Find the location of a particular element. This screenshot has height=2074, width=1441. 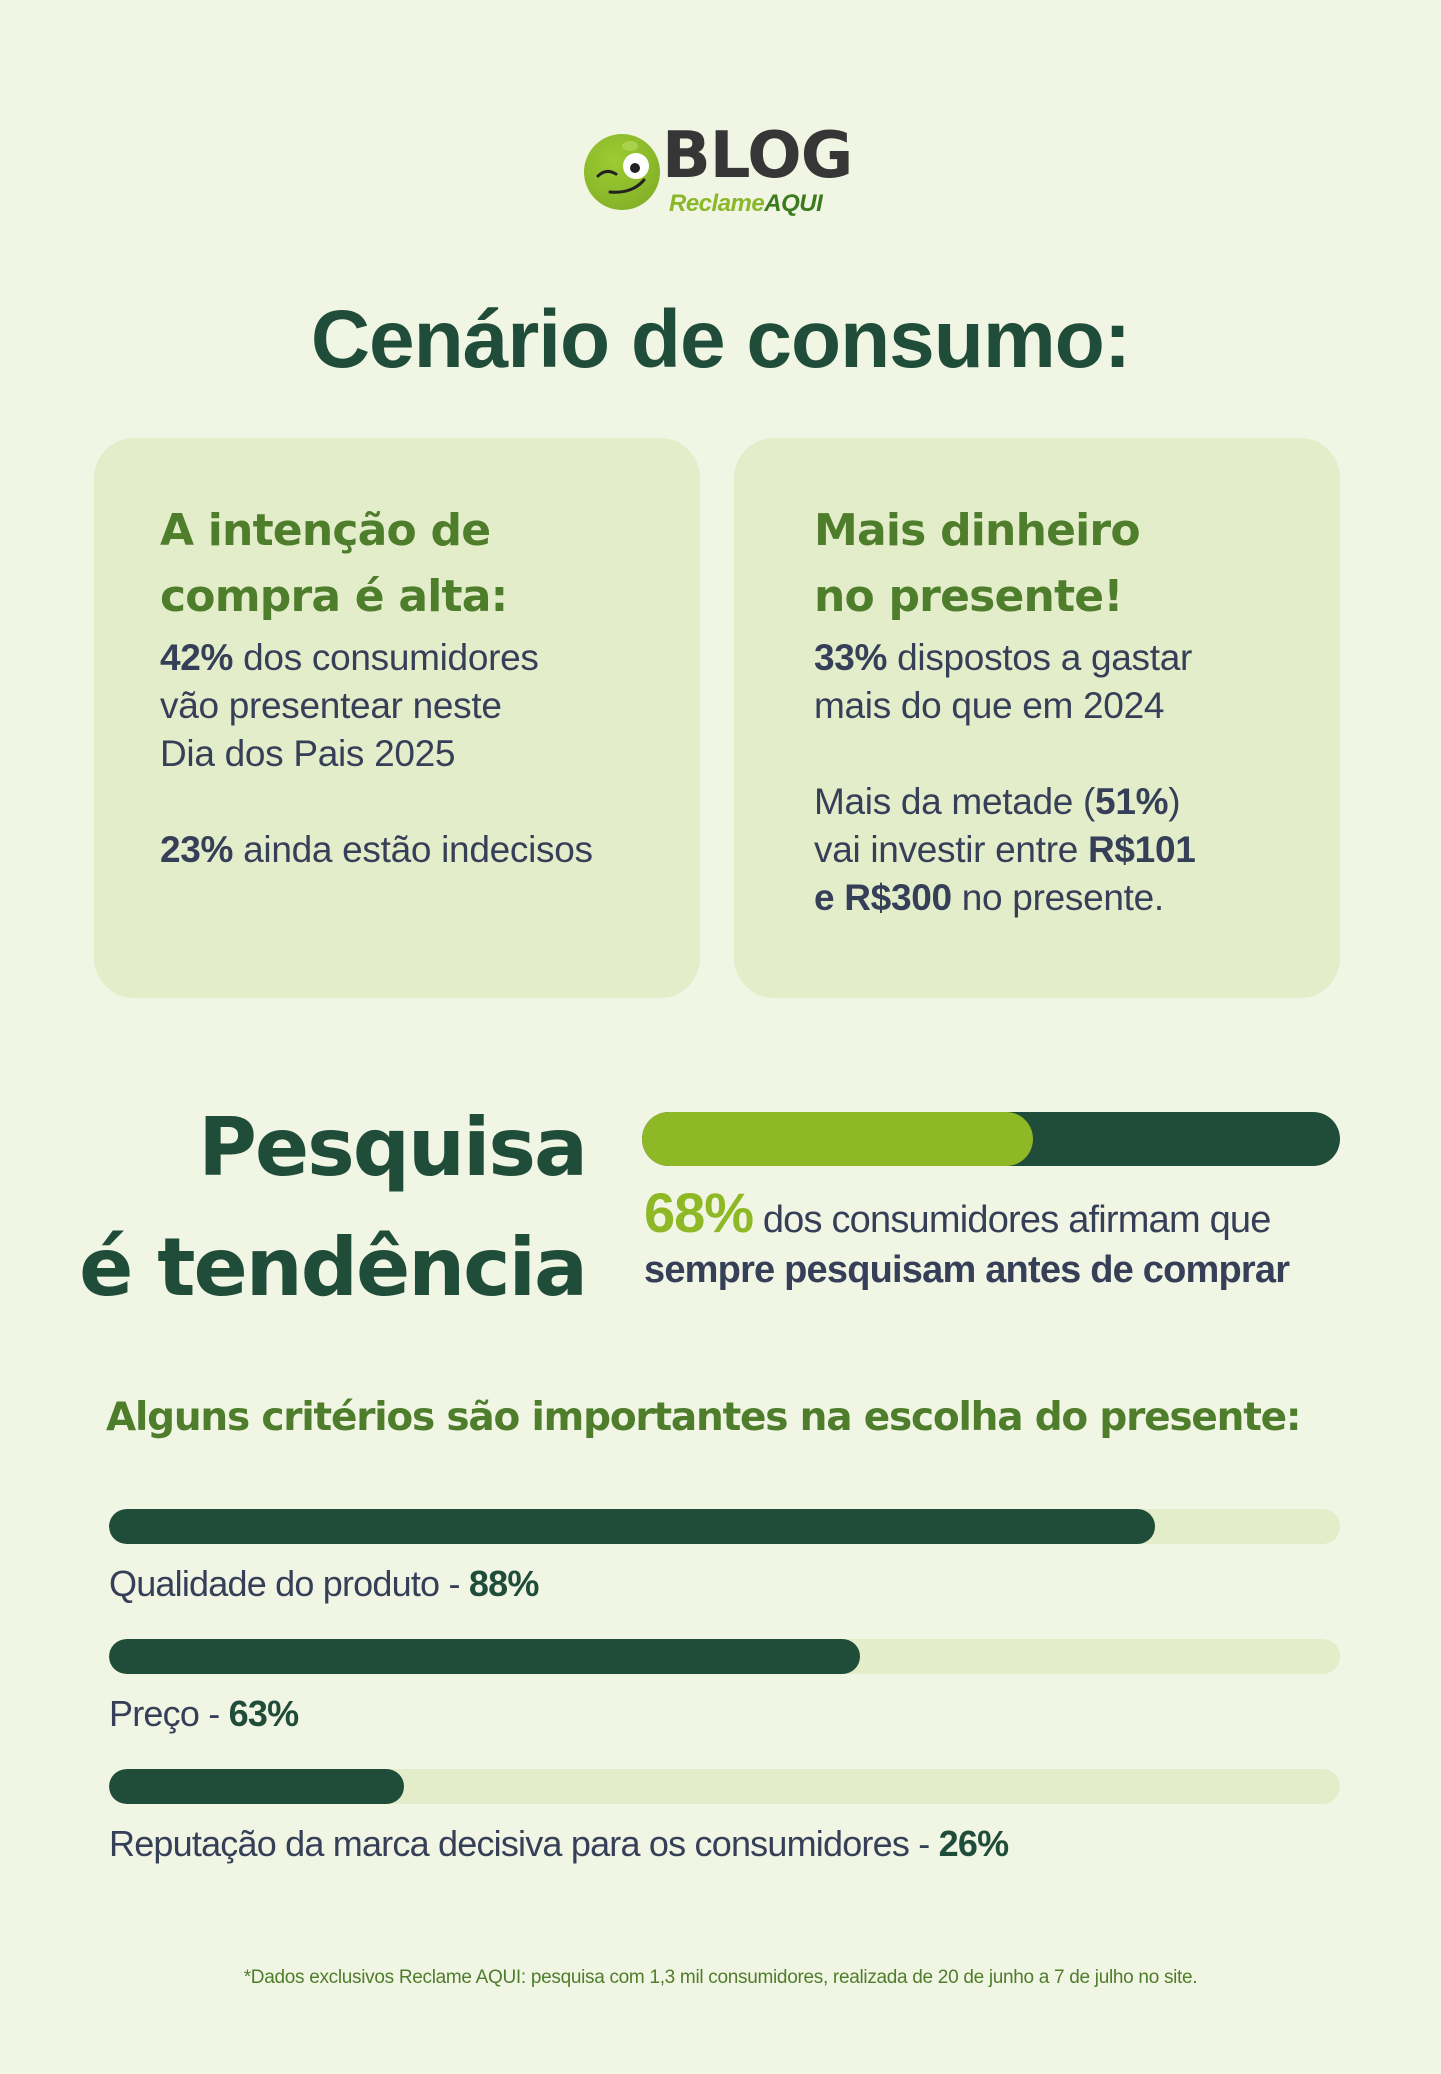

criterion-label: Preço - 63% is located at coordinates (204, 1713).